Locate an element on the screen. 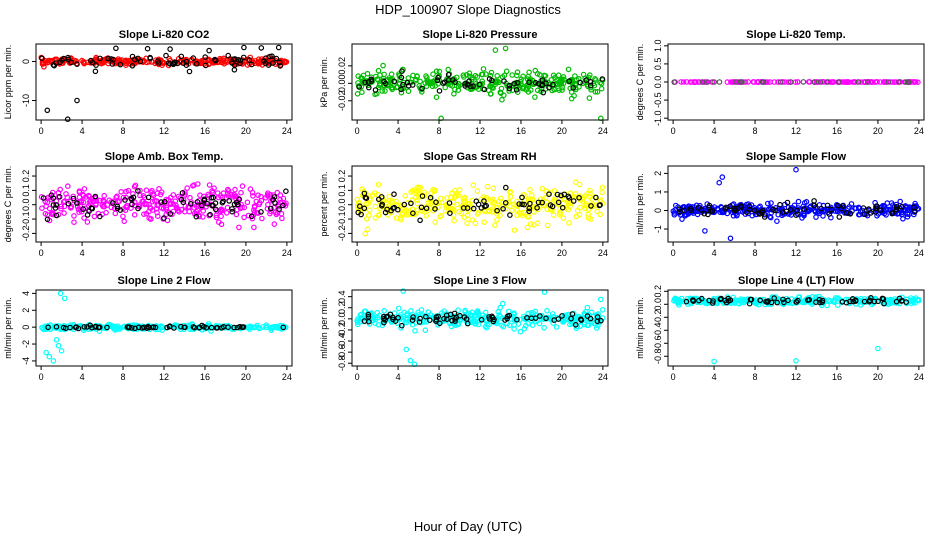 The image size is (936, 540). y-axis-label: degrees C per min. is located at coordinates (640, 82).